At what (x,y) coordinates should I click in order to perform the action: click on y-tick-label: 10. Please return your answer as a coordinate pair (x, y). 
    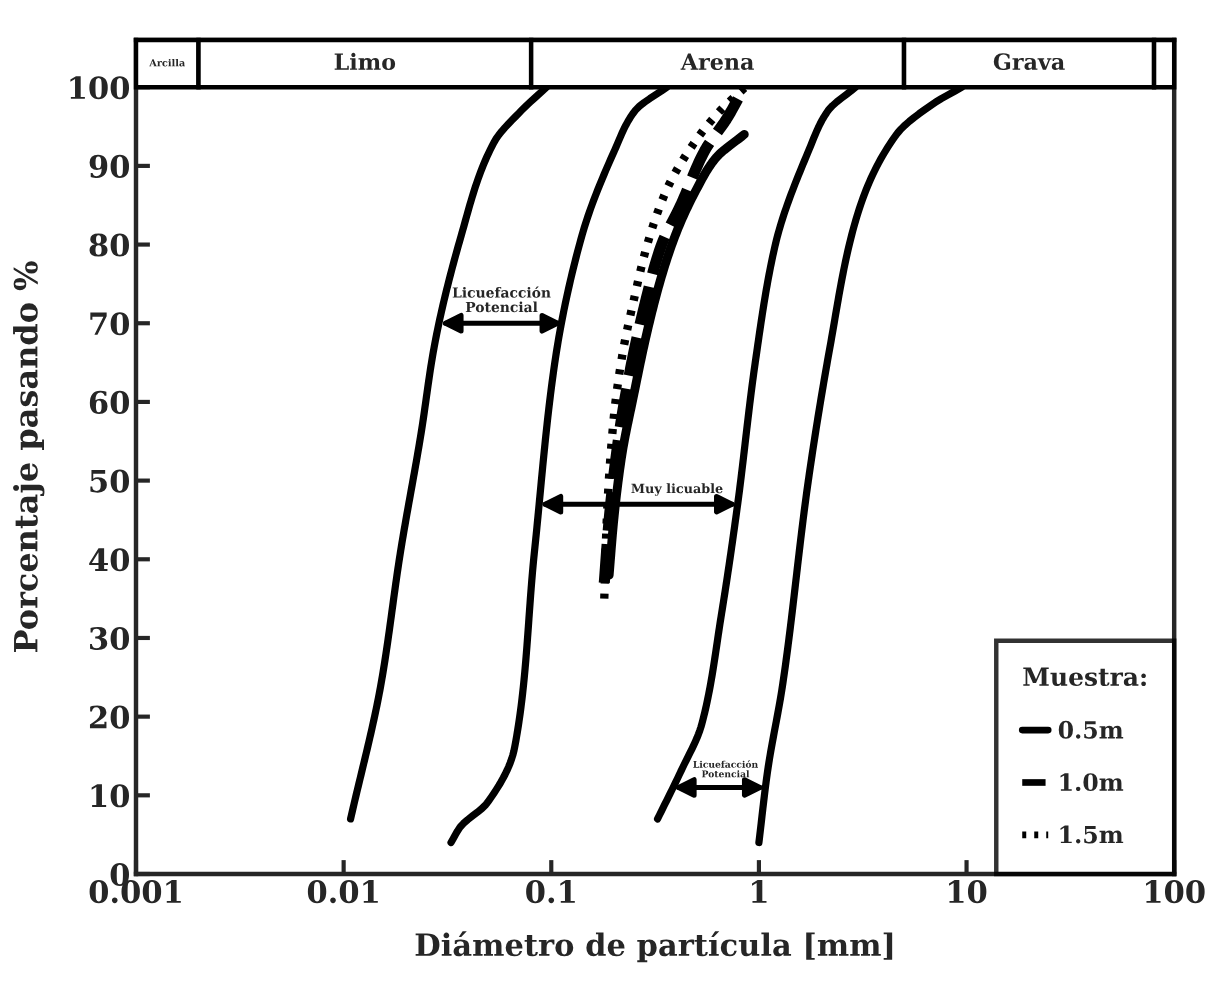
    Looking at the image, I should click on (110, 796).